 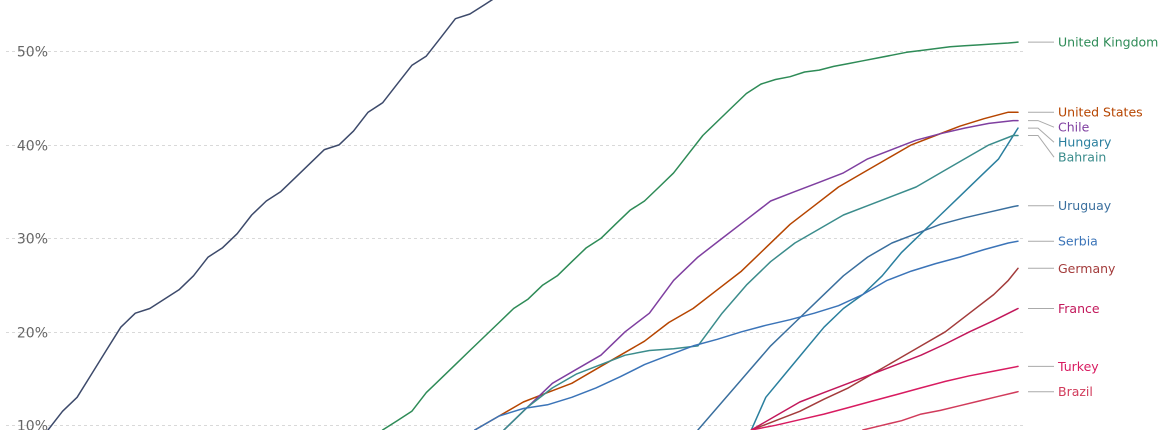 I want to click on series-label-united-states: United States, so click(x=1100, y=112).